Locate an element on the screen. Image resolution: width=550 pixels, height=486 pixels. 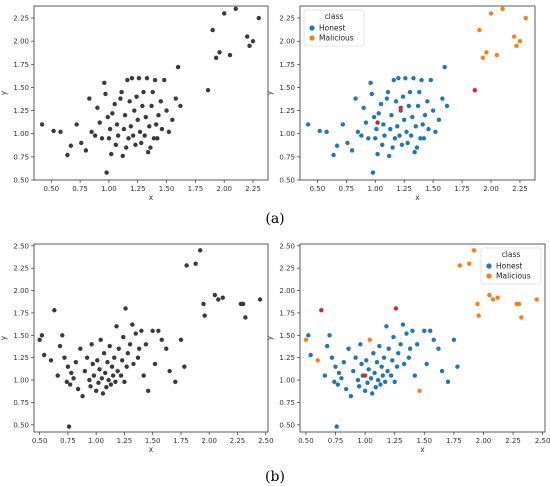
x-tick-label: 1.25 is located at coordinates (395, 441).